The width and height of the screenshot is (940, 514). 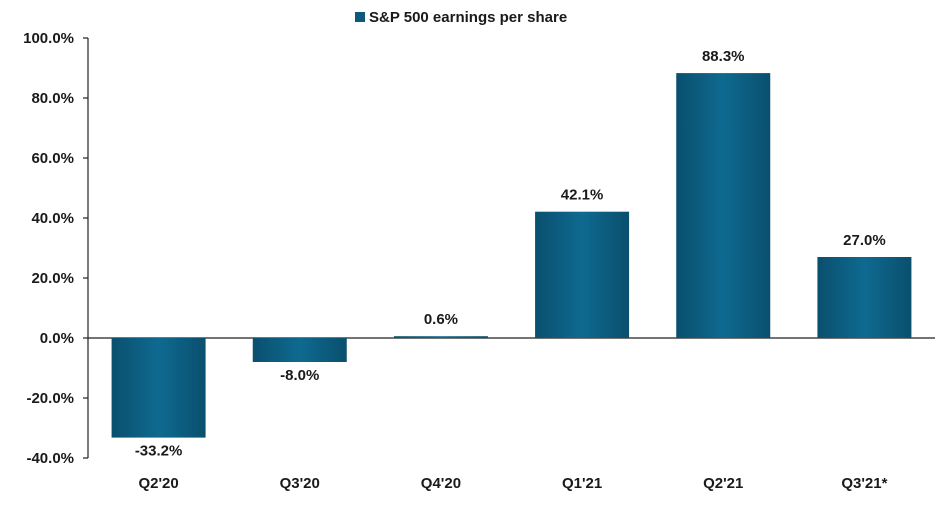 What do you see at coordinates (582, 483) in the screenshot?
I see `x-tick-label: Q1'21` at bounding box center [582, 483].